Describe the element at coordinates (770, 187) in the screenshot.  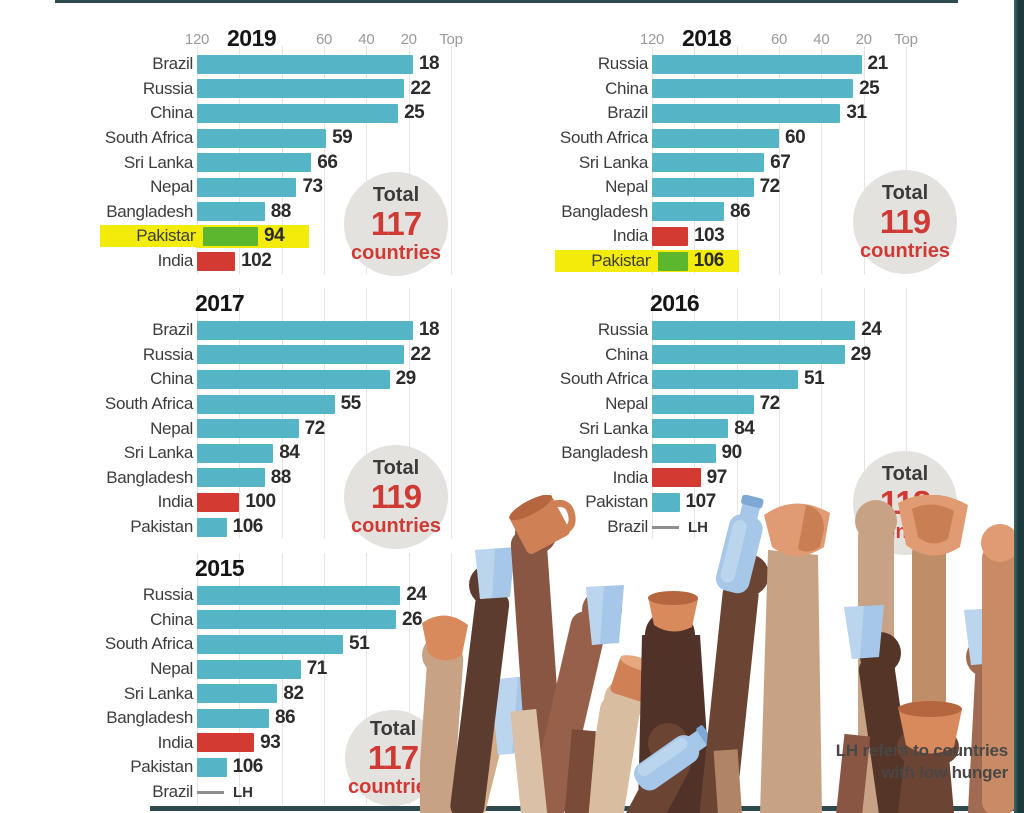
I see `rank-value: 72` at that location.